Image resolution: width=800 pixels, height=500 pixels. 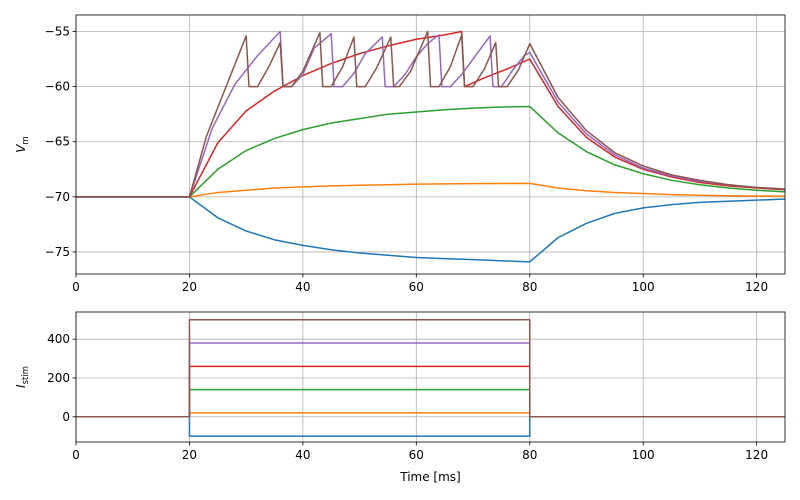 I want to click on y-axis-title: Istim, so click(x=22, y=377).